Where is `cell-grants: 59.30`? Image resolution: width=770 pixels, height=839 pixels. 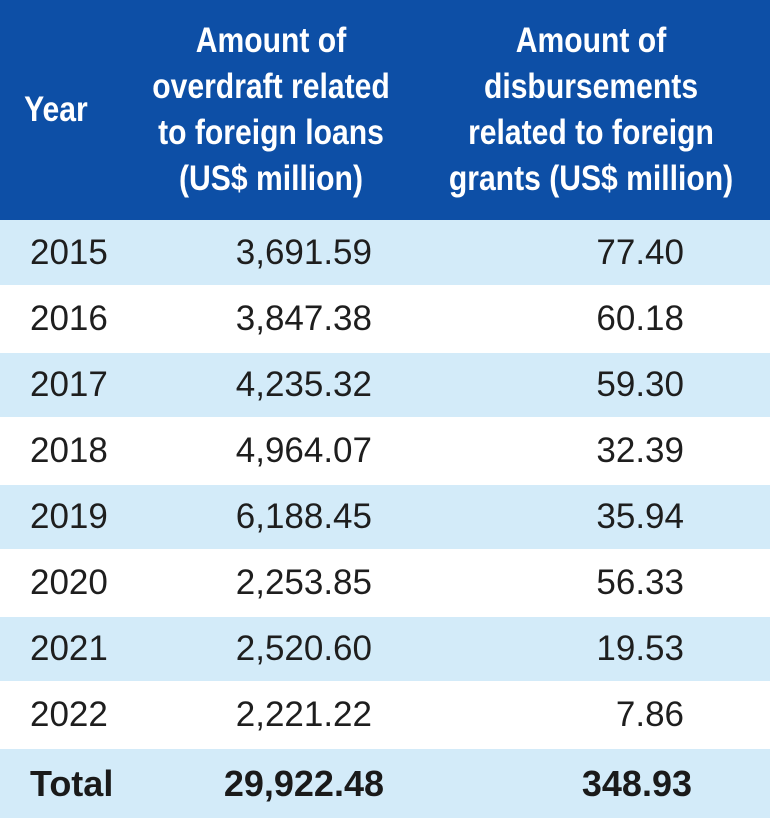 cell-grants: 59.30 is located at coordinates (640, 384).